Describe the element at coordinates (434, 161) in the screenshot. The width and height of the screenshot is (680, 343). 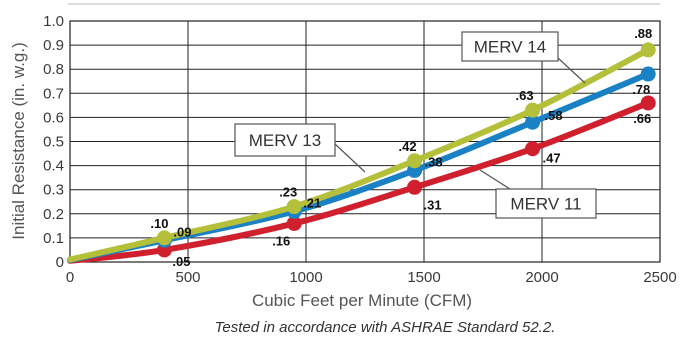
I see `merv-13-data-label: .38` at that location.